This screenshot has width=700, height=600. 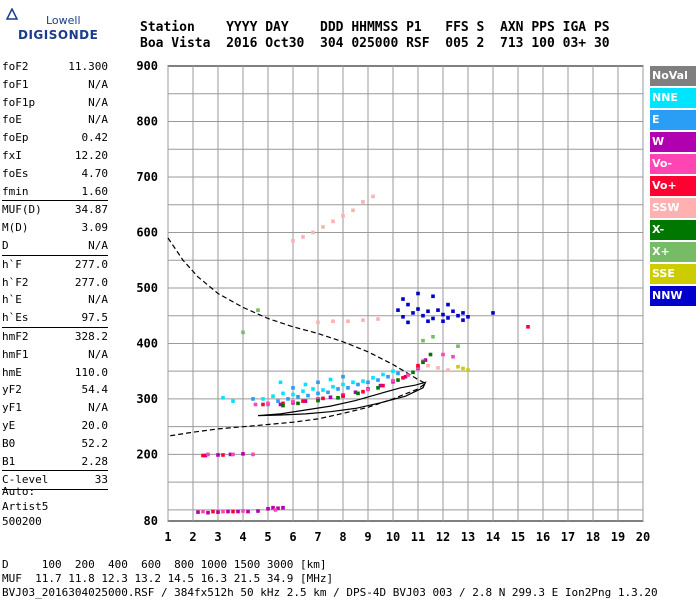 I want to click on param-key: h`Es, so click(x=15, y=318).